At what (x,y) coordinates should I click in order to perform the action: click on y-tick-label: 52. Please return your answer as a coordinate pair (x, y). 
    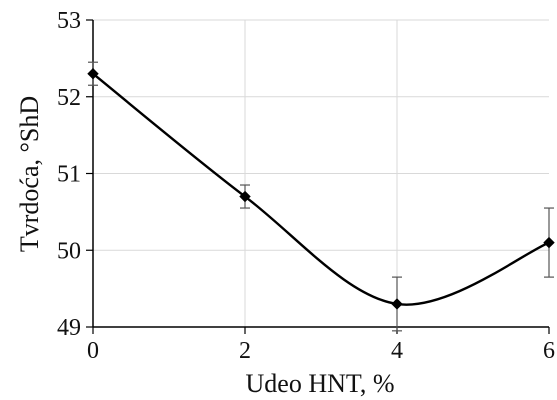
    Looking at the image, I should click on (69, 98).